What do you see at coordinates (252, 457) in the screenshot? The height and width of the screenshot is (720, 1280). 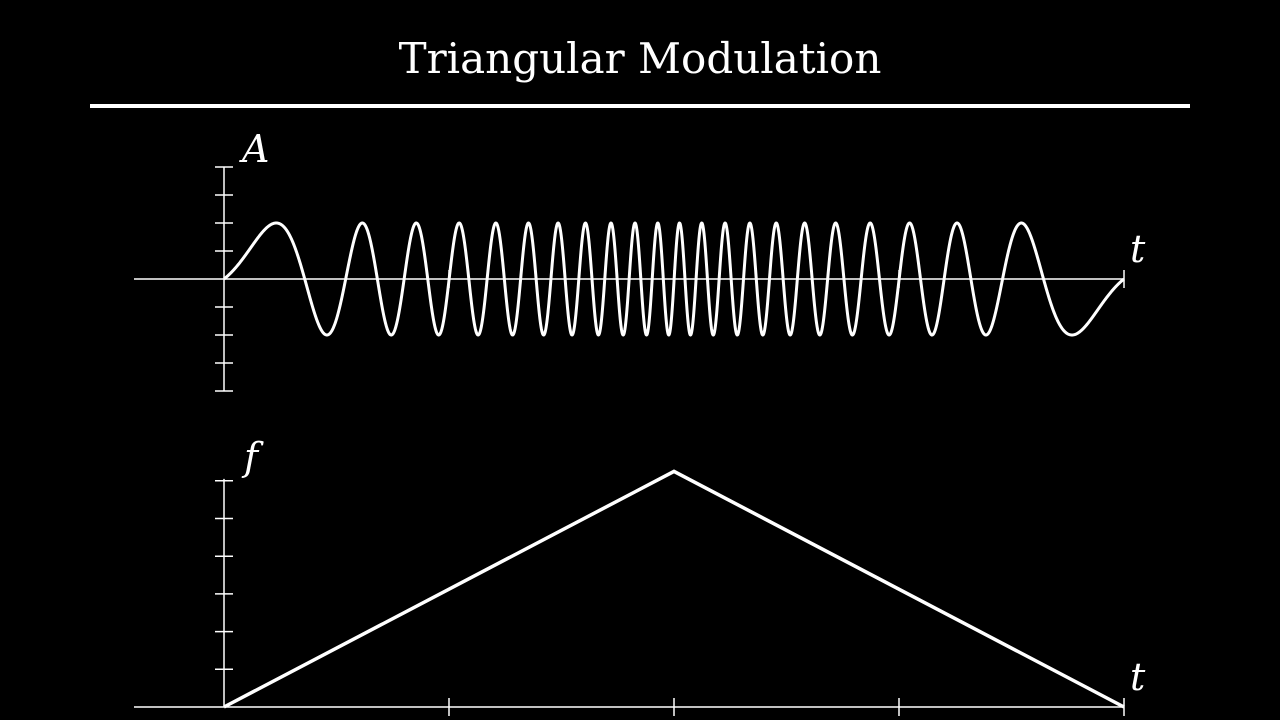 I see `y-axis-label: f` at bounding box center [252, 457].